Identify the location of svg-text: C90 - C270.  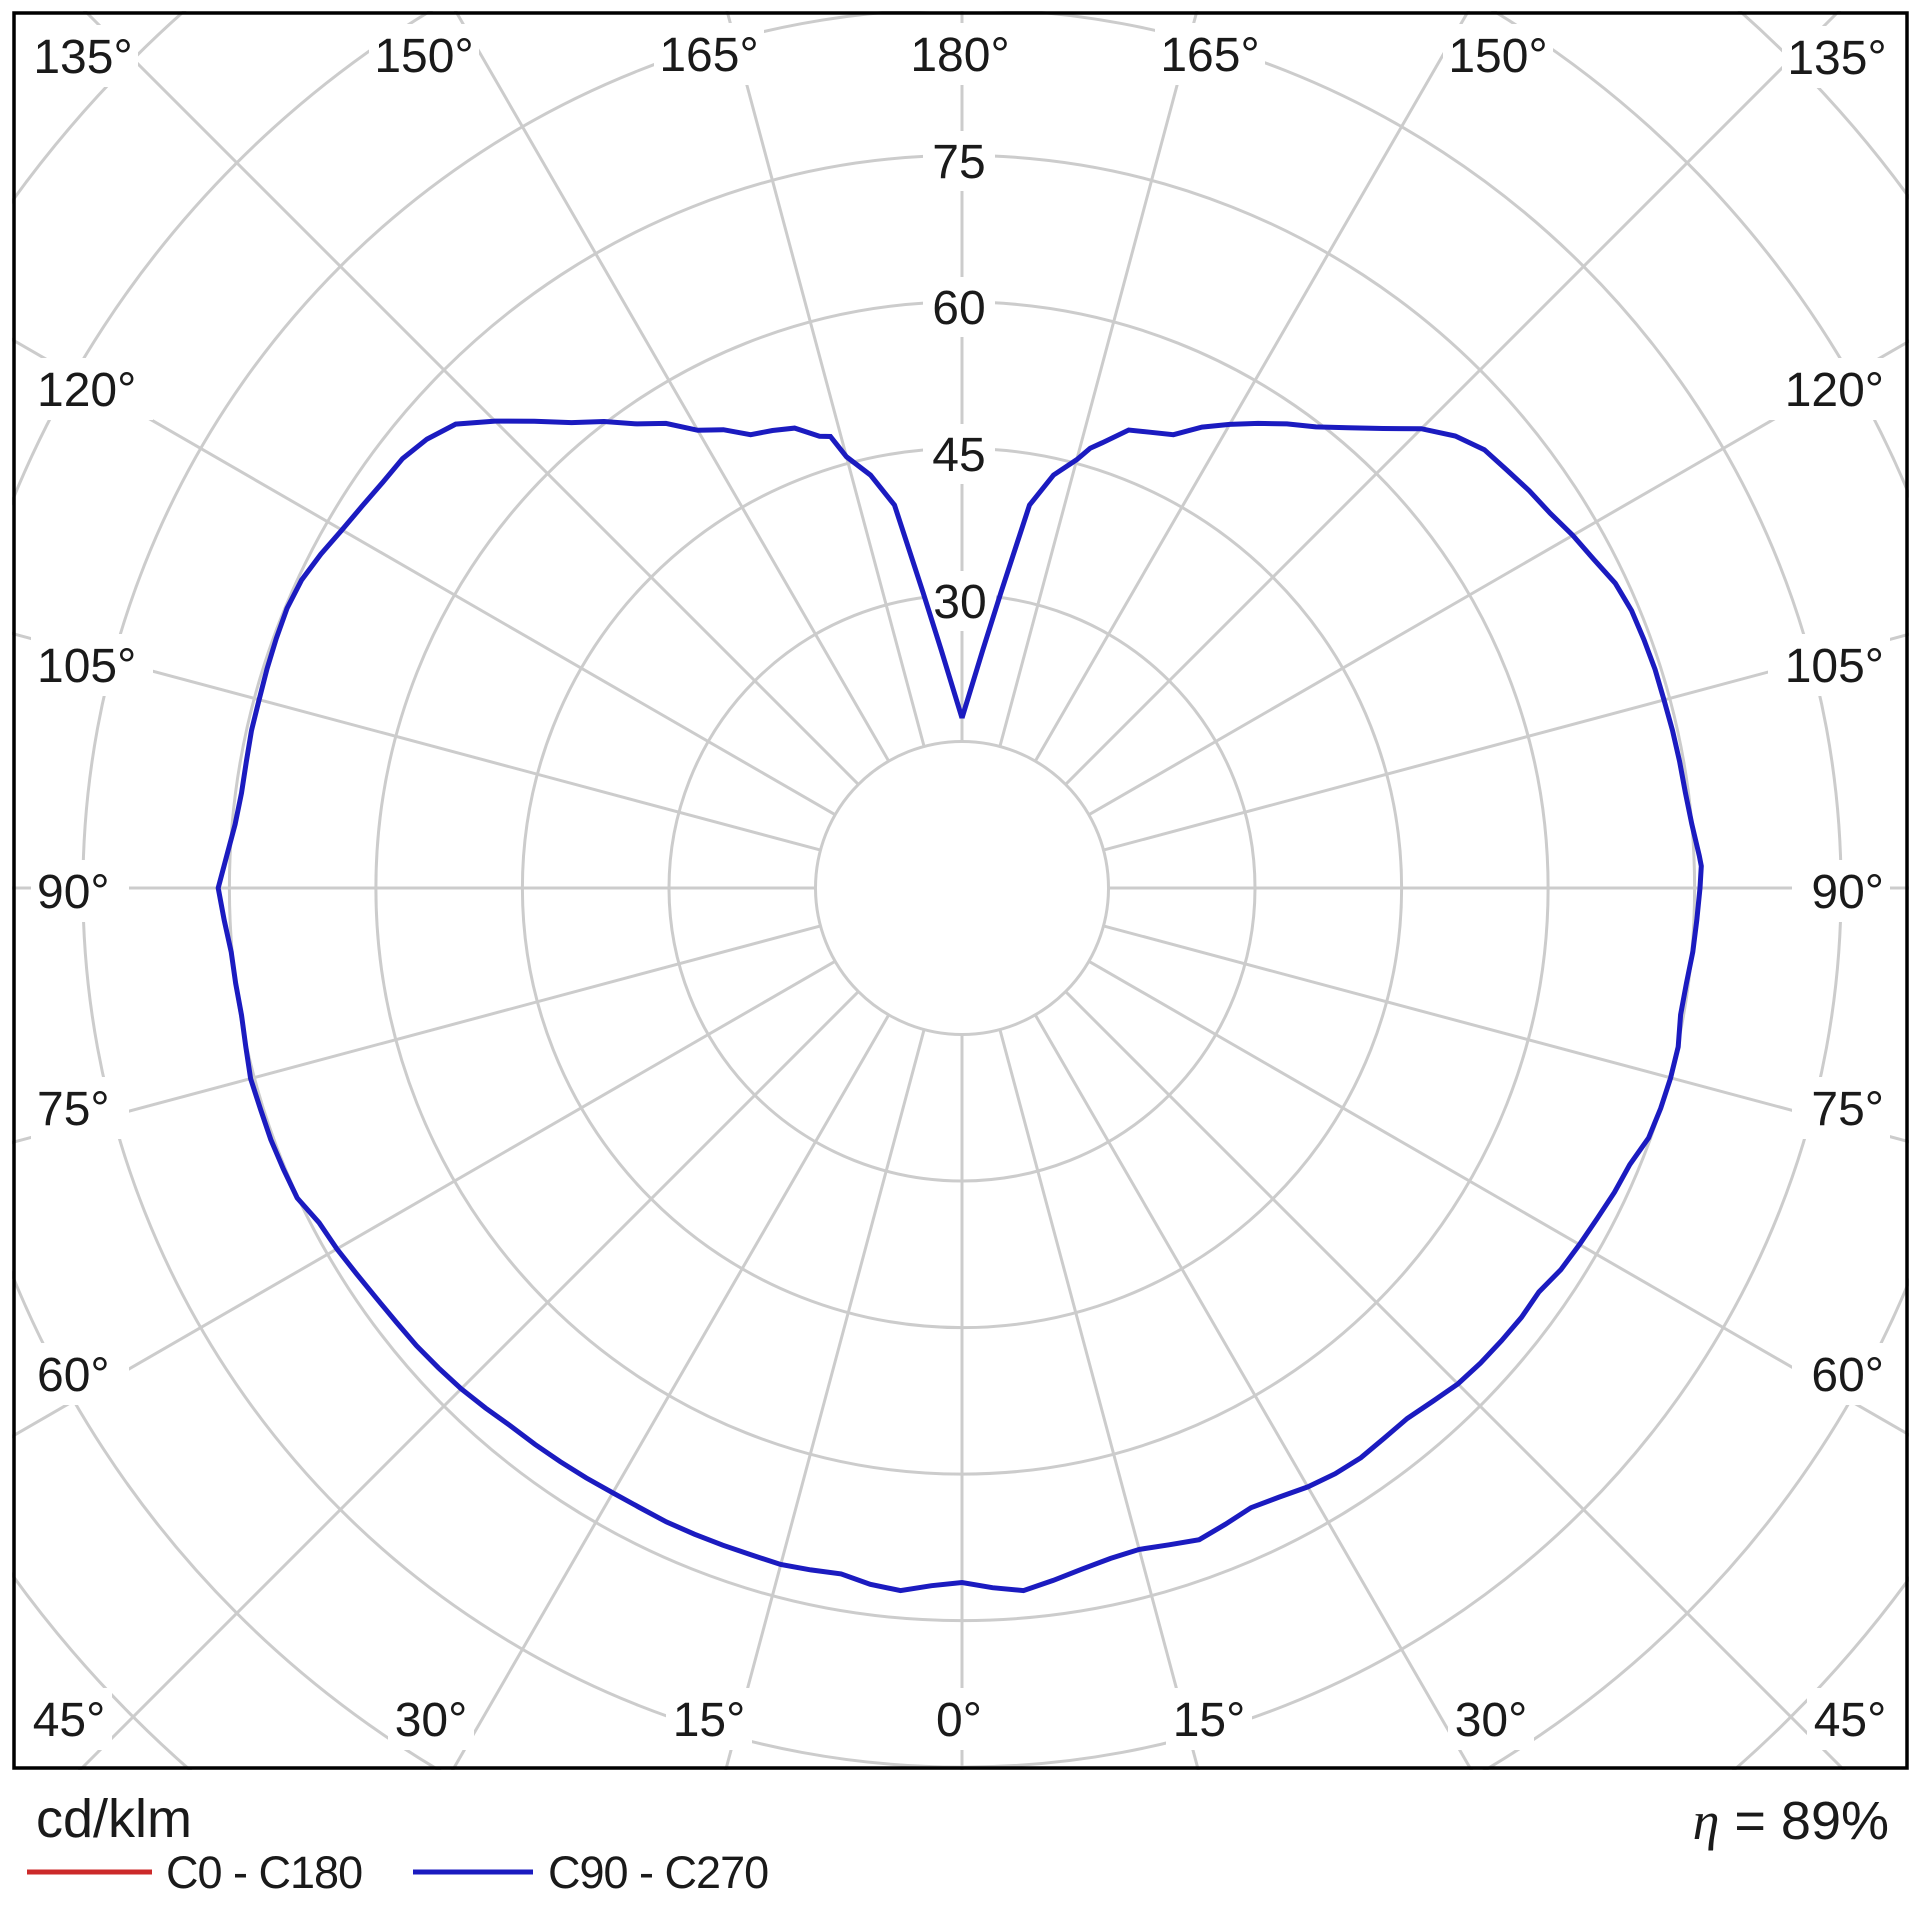
(658, 1872).